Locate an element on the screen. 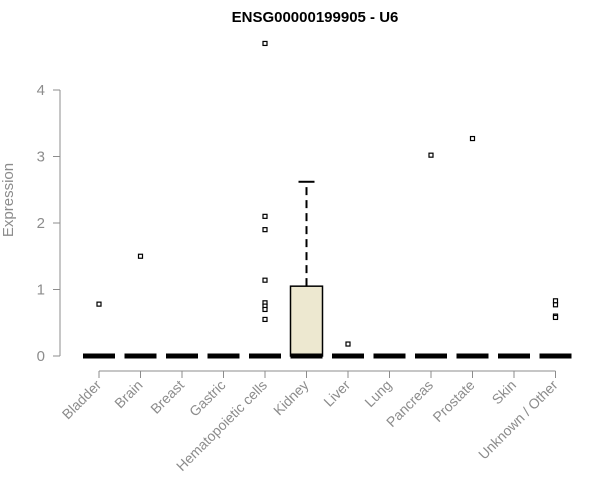 The image size is (600, 500). x-tick-label: Unknown / Other is located at coordinates (518, 420).